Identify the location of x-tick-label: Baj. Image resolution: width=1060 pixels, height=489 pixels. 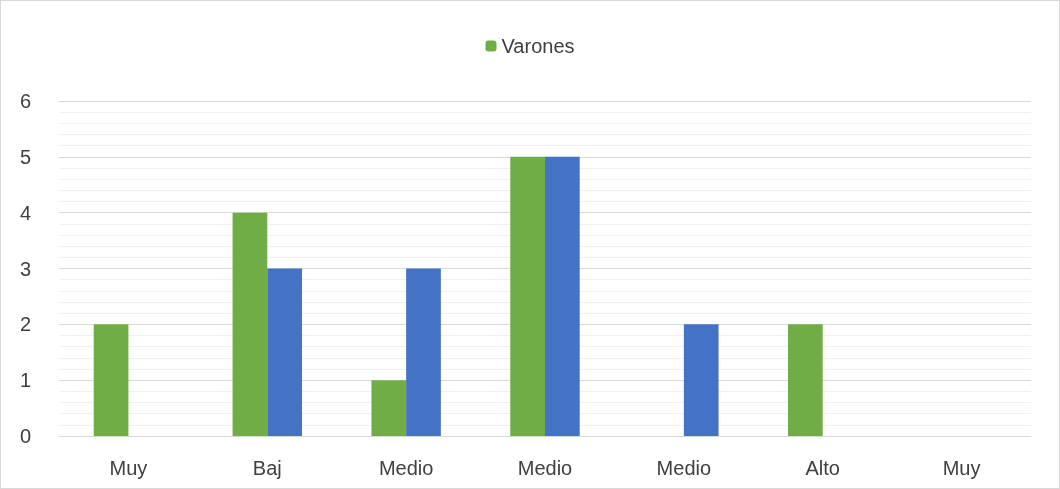
(267, 468).